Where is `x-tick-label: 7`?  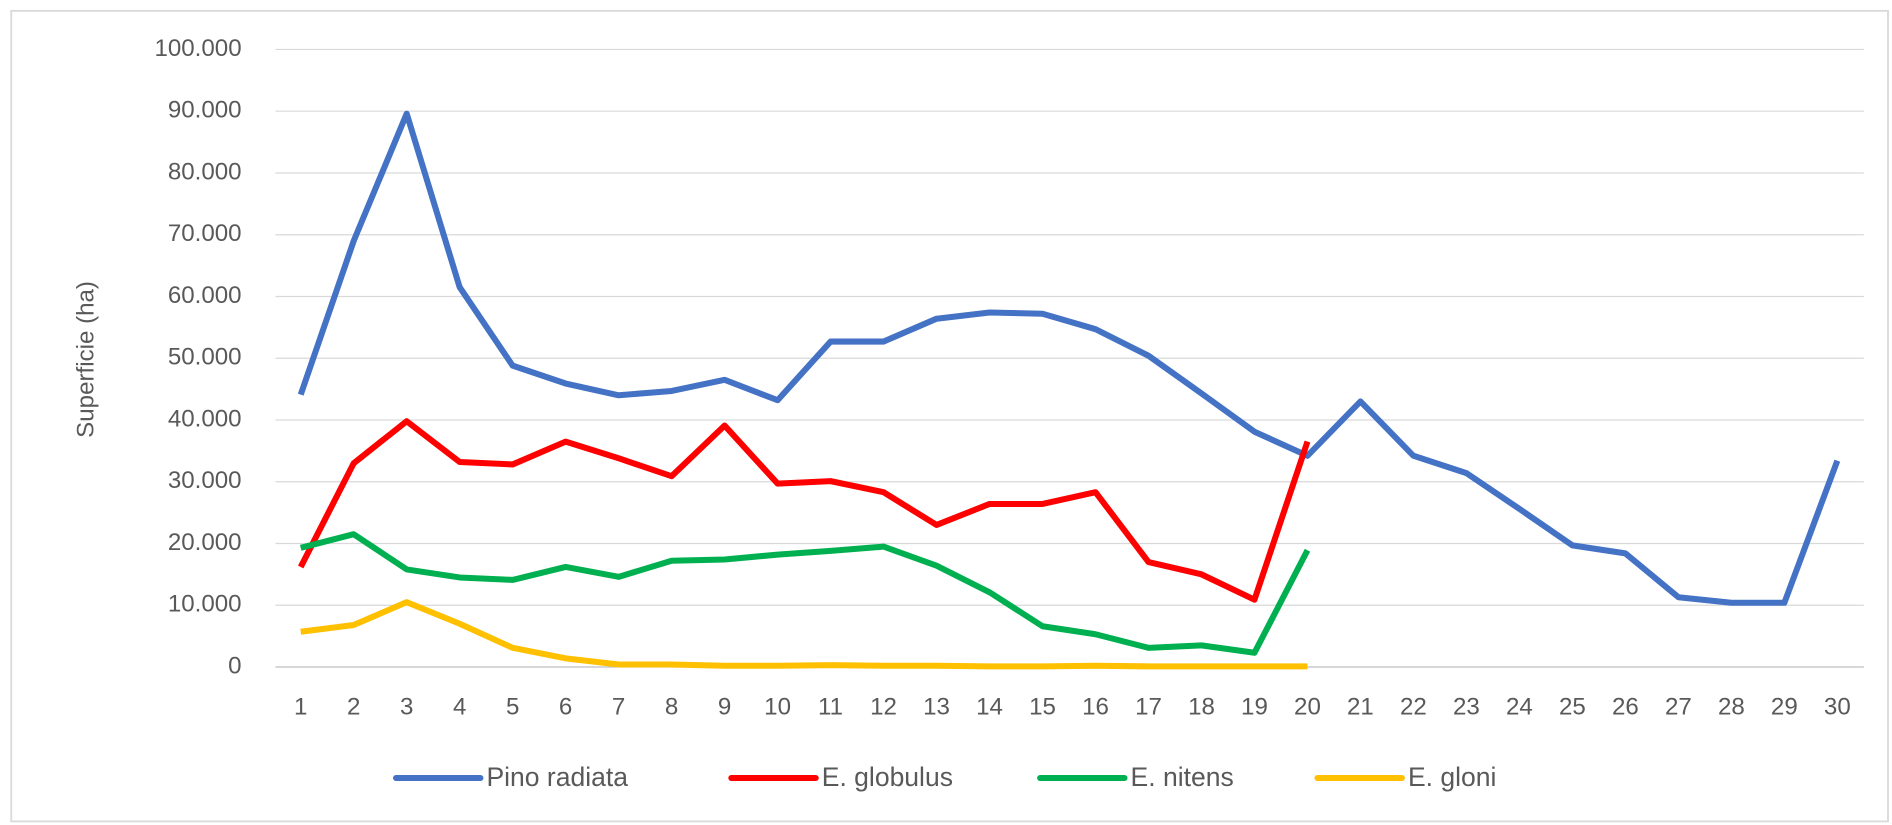 x-tick-label: 7 is located at coordinates (618, 706).